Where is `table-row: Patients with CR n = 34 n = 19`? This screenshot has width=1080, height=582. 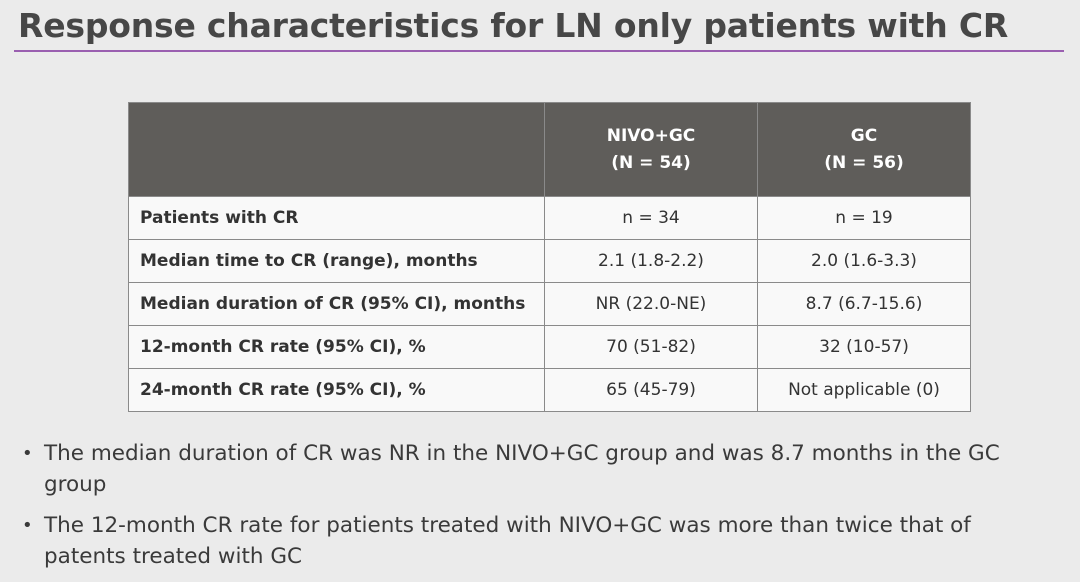
table-row: Patients with CR n = 34 n = 19 is located at coordinates (549, 218).